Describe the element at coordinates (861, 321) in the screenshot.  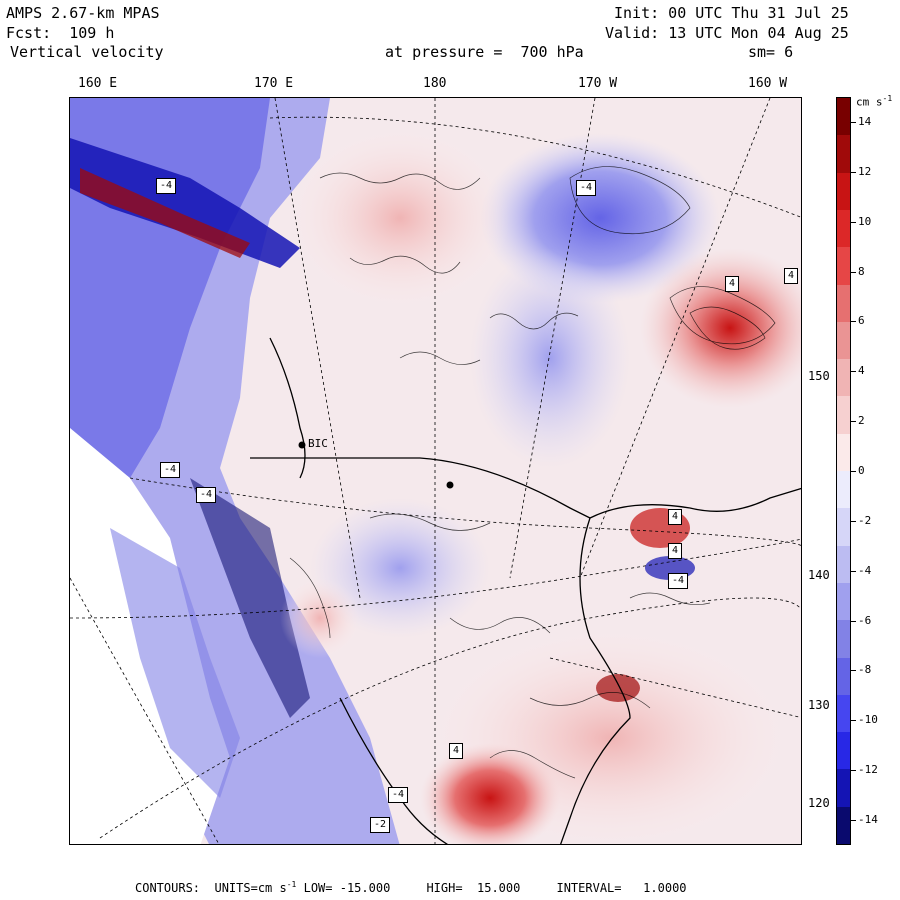
I see `colorbar-tick-label: 6` at that location.